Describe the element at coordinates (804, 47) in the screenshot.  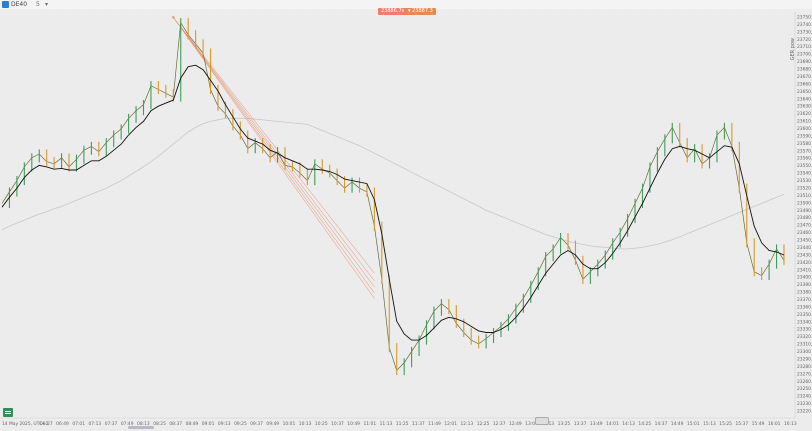
I see `y-tick-label: 23710.0` at that location.